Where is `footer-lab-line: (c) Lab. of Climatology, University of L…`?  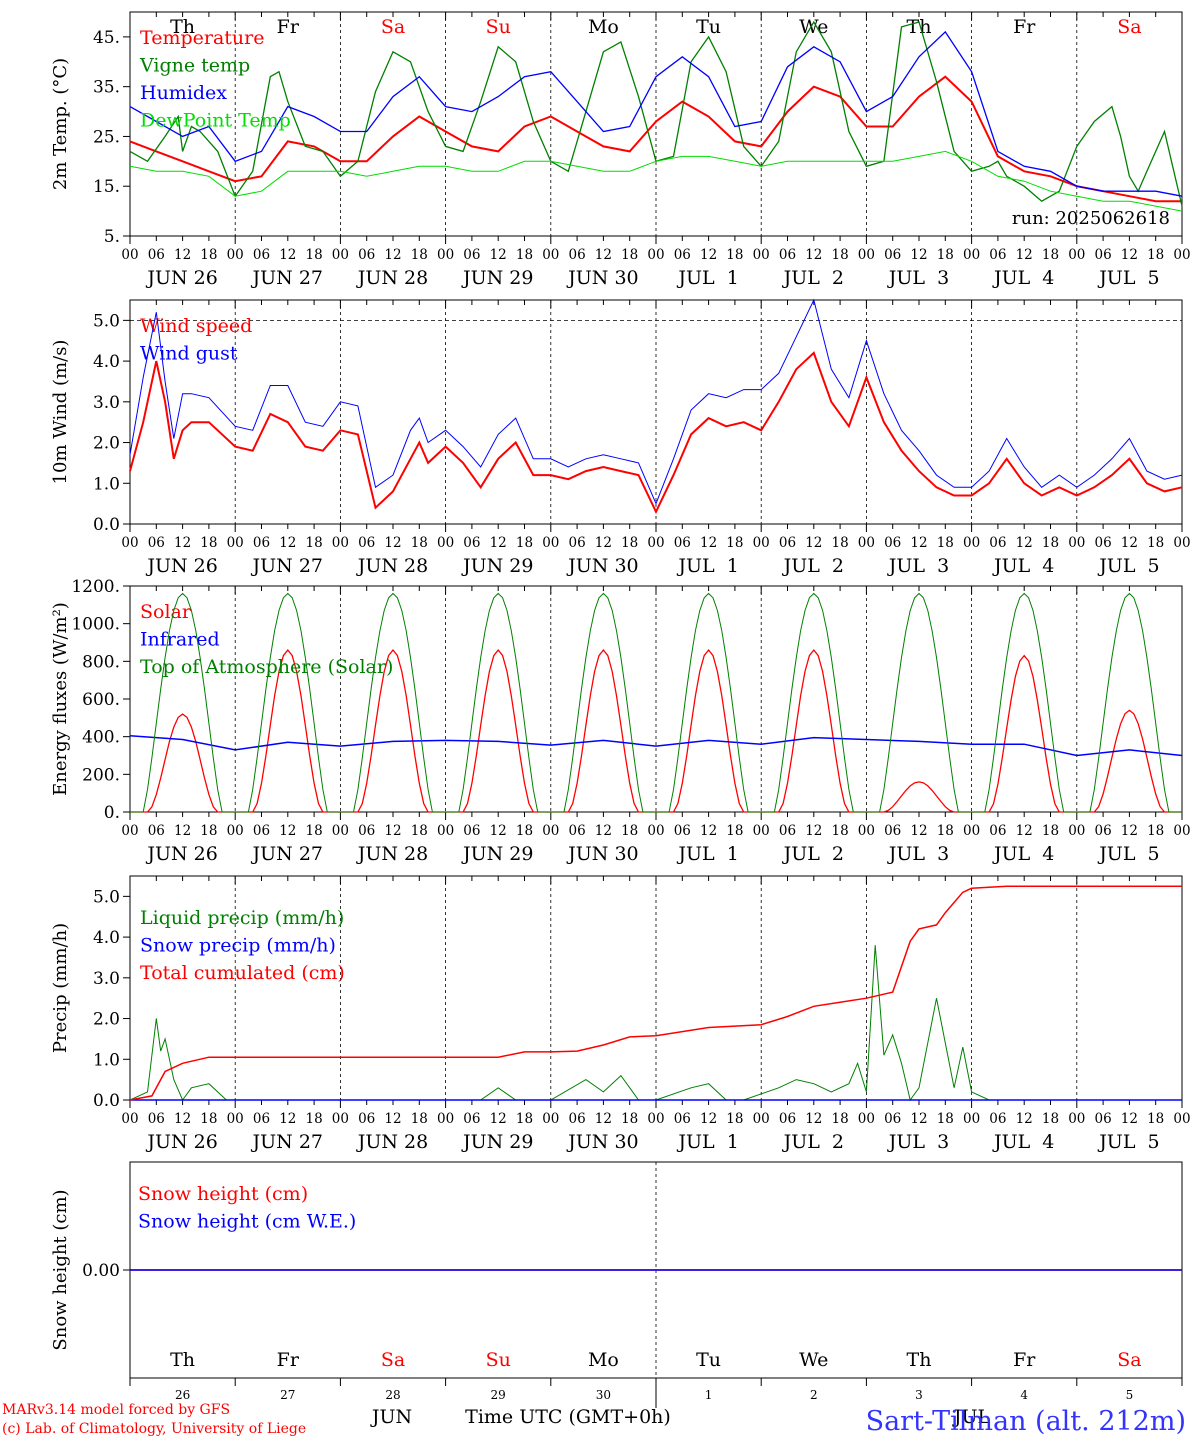 footer-lab-line: (c) Lab. of Climatology, University of L… is located at coordinates (154, 1429).